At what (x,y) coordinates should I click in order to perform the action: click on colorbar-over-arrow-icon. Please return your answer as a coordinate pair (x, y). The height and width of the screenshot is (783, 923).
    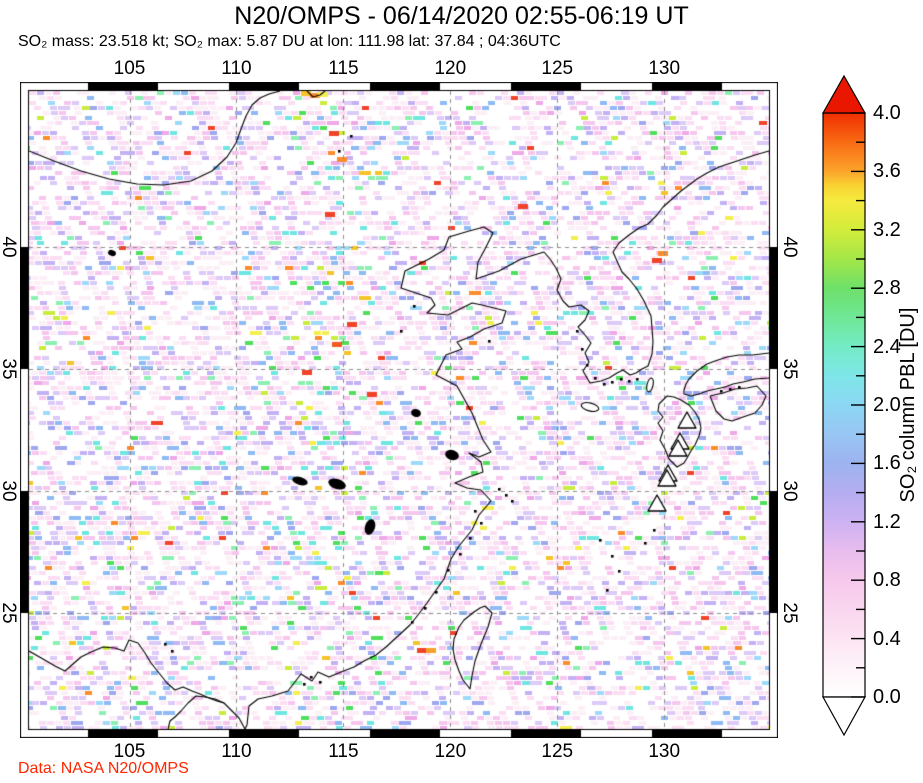
    Looking at the image, I should click on (844, 94).